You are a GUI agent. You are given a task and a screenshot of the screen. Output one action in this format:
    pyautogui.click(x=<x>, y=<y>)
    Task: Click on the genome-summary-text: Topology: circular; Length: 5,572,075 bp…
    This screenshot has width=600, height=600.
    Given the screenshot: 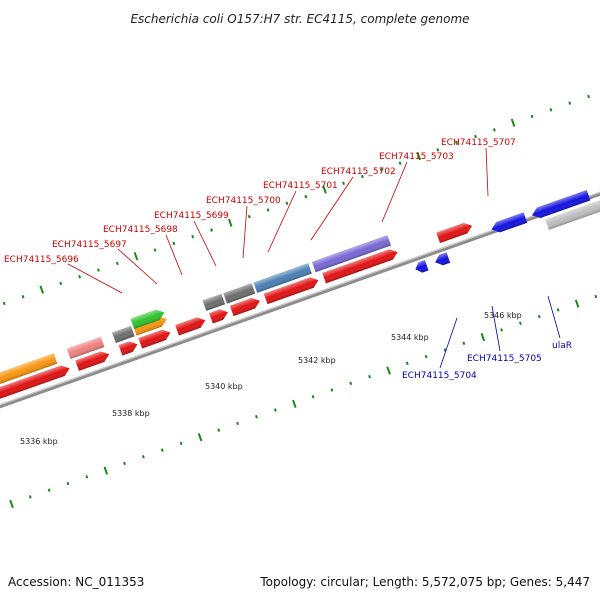 What is the action you would take?
    pyautogui.click(x=424, y=582)
    